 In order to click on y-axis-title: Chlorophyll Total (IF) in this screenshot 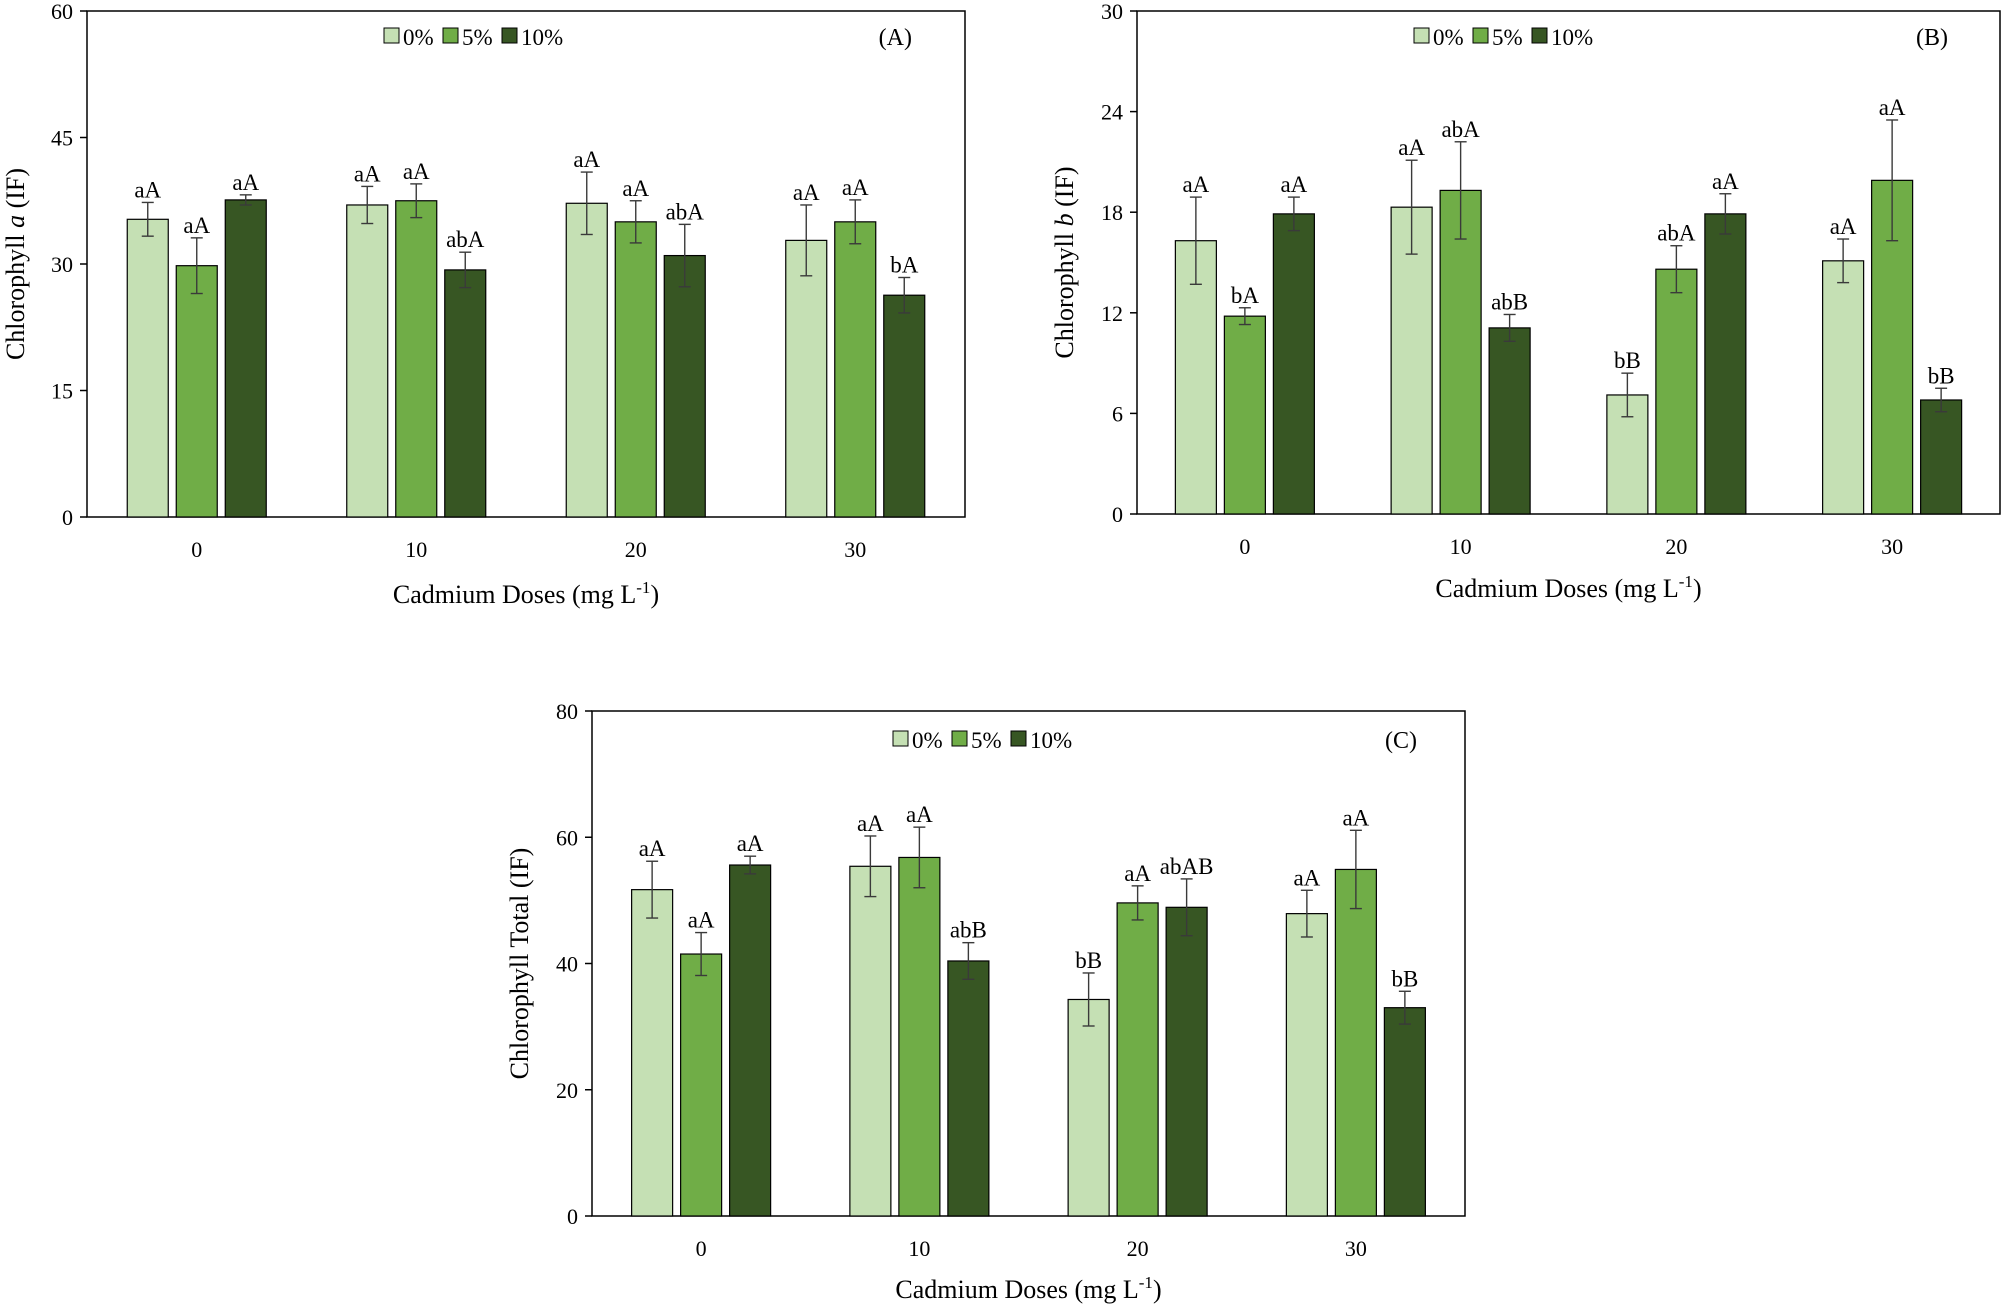, I will do `click(519, 964)`.